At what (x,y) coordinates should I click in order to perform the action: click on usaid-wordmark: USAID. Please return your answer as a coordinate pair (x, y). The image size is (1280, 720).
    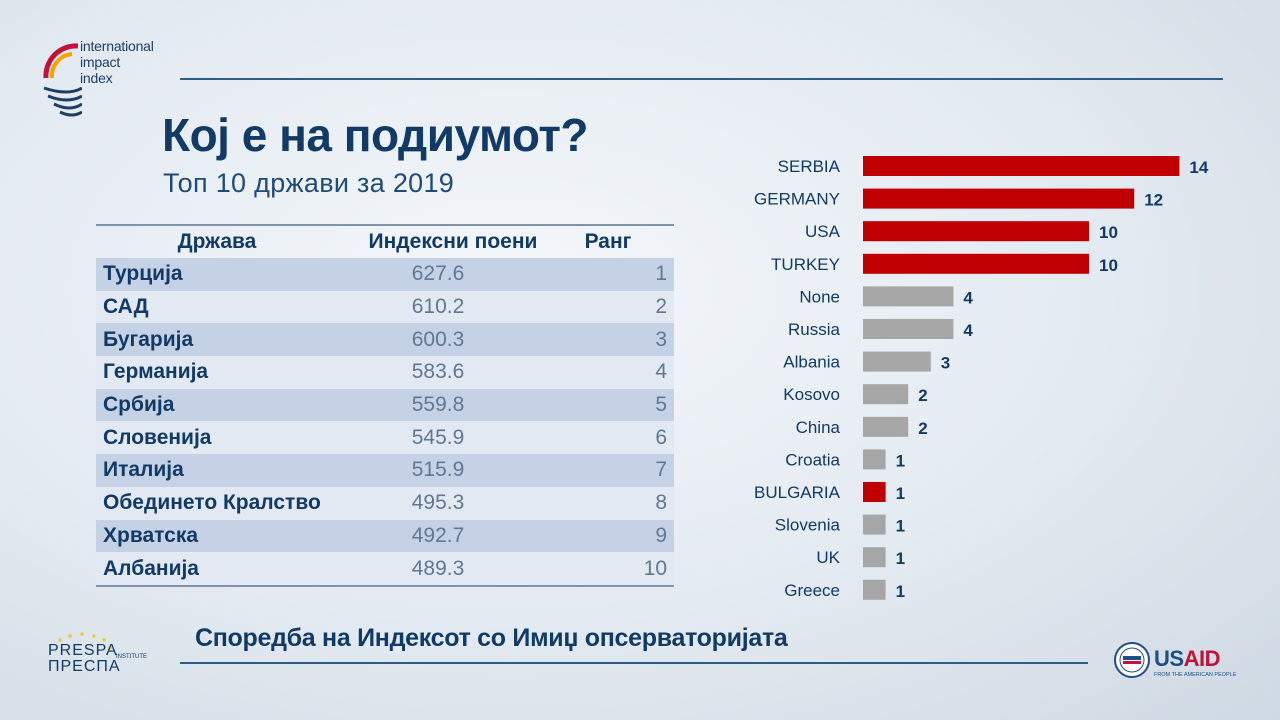
    Looking at the image, I should click on (1187, 659).